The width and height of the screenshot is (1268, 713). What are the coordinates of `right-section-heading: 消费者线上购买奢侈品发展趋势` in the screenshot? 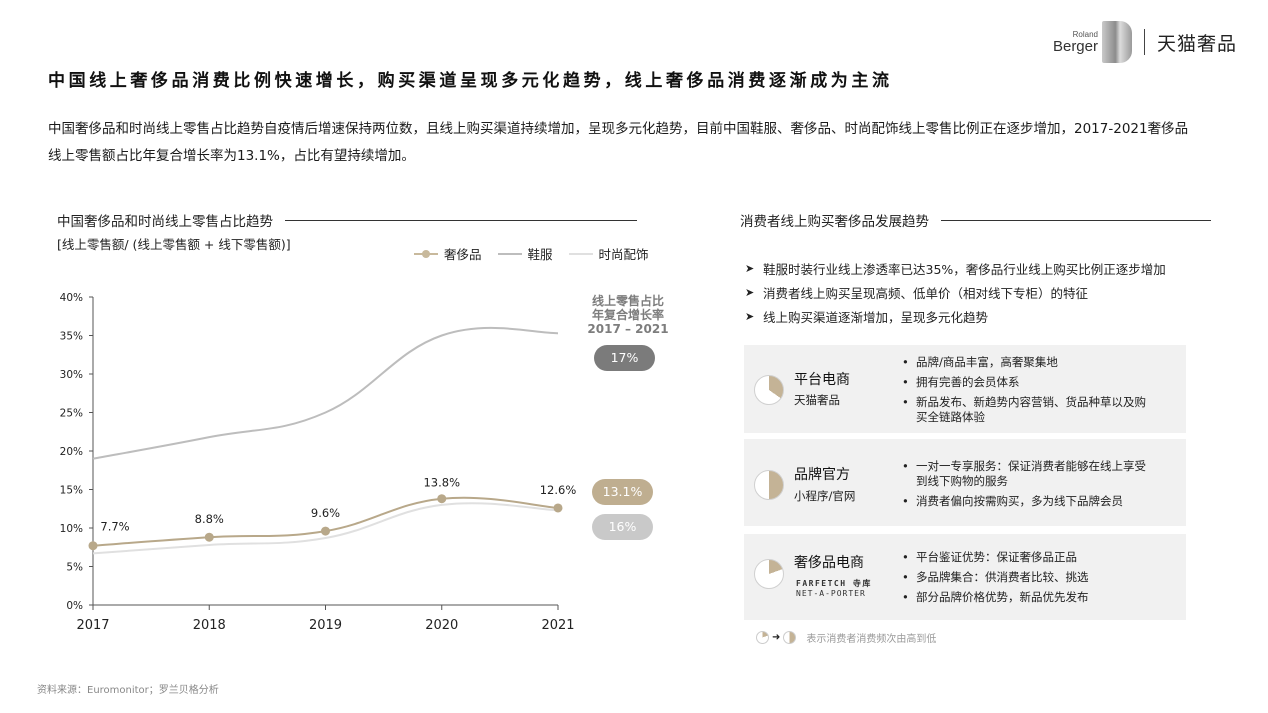 It's located at (975, 220).